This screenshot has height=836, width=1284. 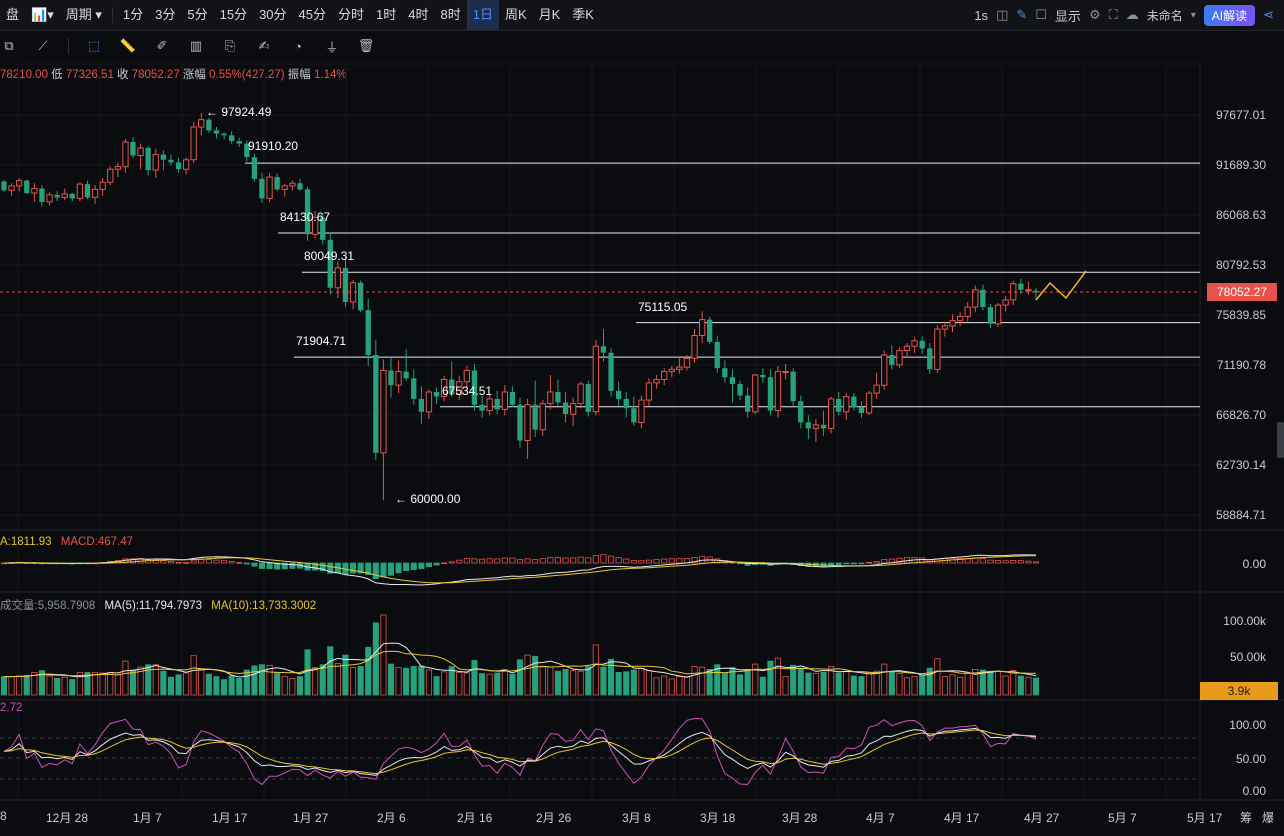 What do you see at coordinates (128, 45) in the screenshot?
I see `ruler-icon: 📏` at bounding box center [128, 45].